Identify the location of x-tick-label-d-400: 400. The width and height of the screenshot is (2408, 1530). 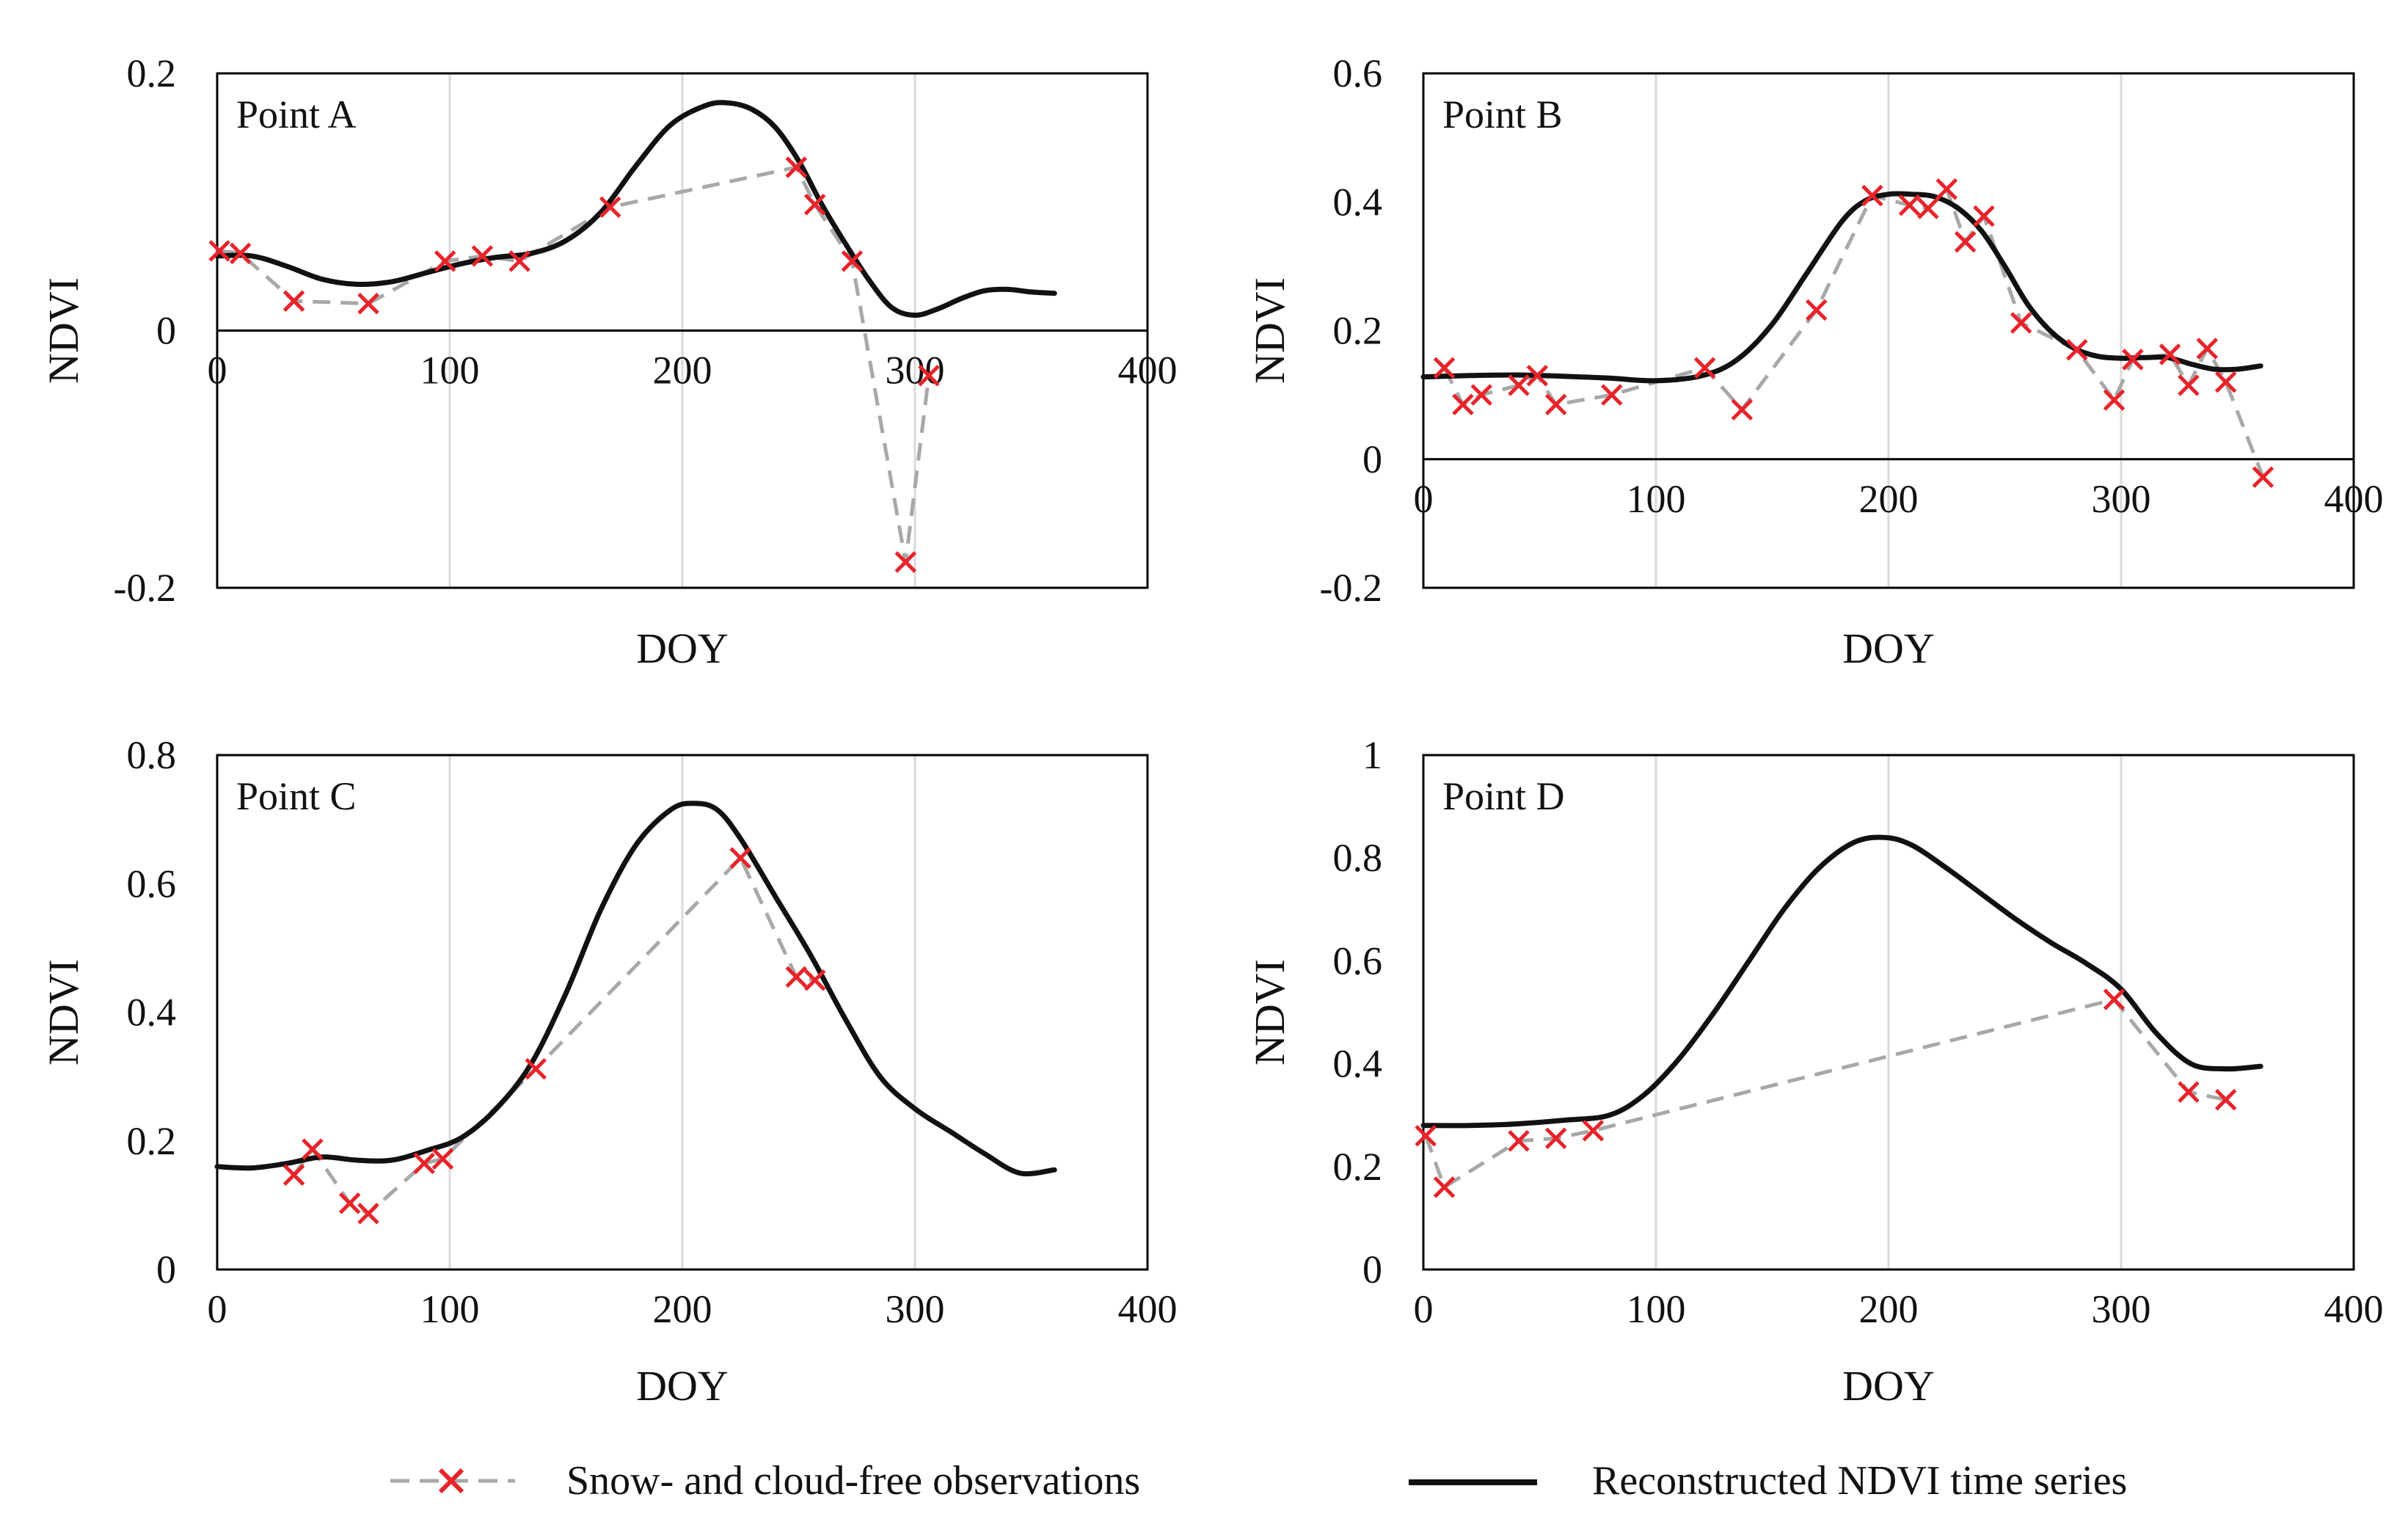
(2354, 1309).